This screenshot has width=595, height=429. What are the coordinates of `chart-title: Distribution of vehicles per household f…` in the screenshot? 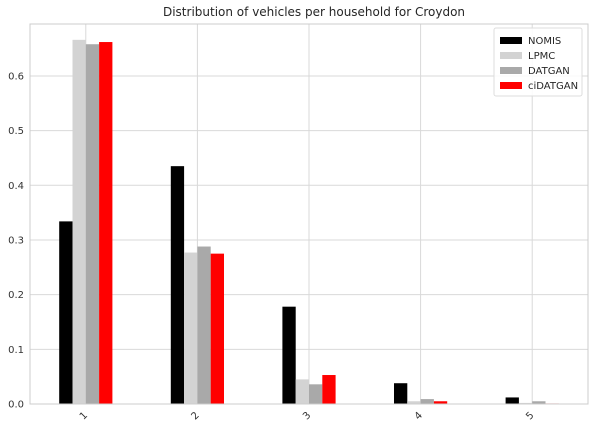 It's located at (314, 12).